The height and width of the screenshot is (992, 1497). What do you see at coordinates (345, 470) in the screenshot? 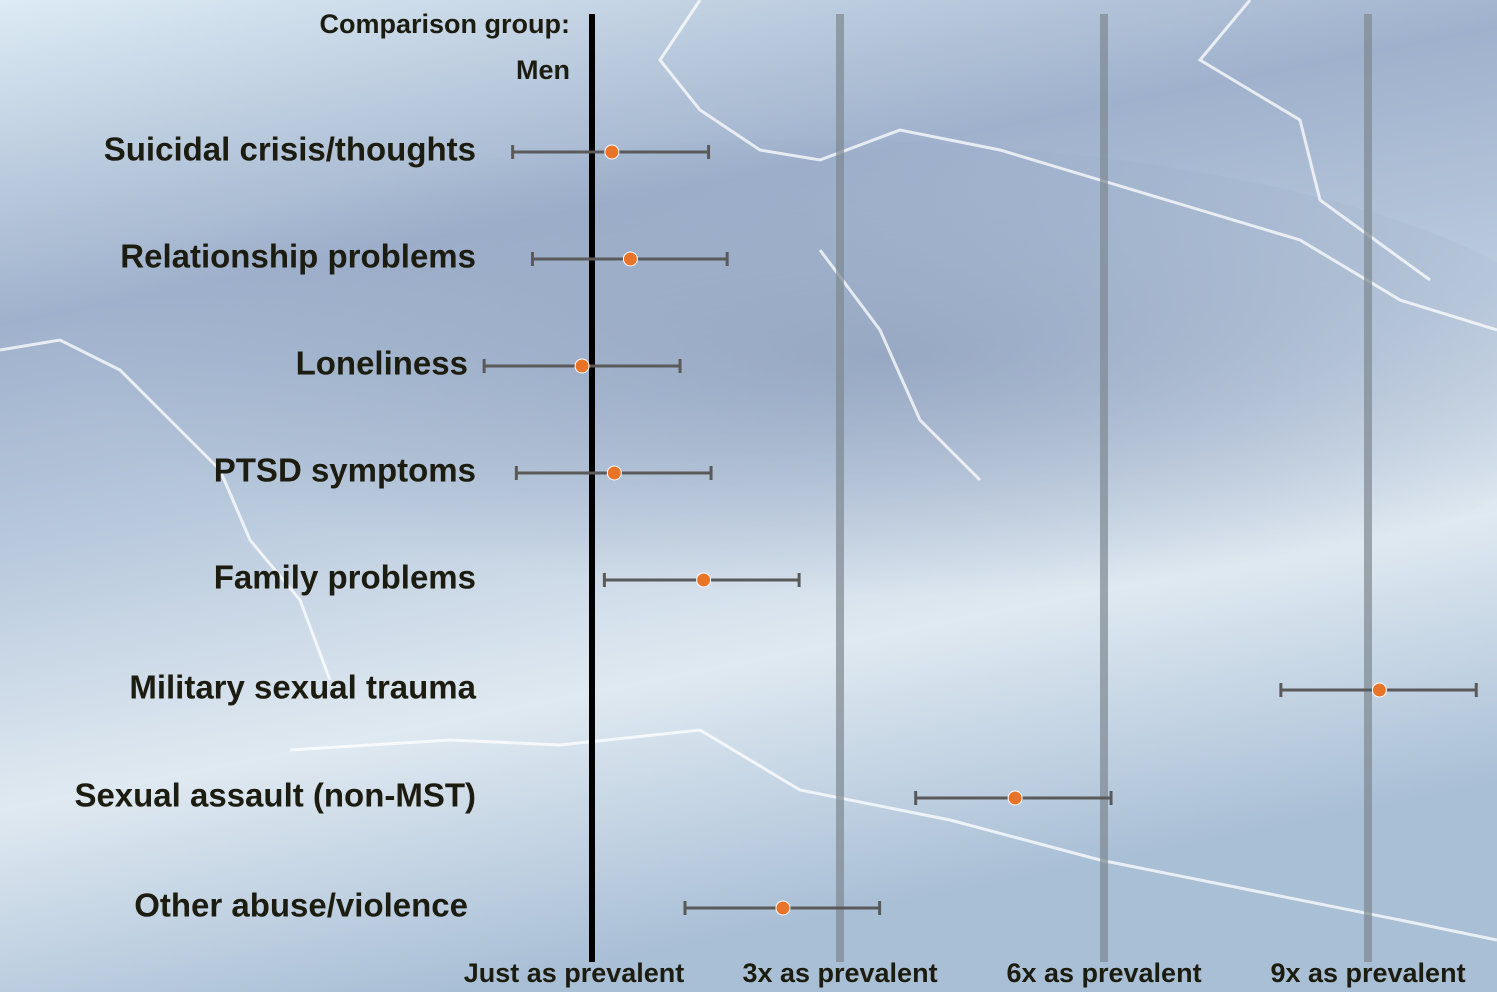
I see `category-label: PTSD symptoms` at bounding box center [345, 470].